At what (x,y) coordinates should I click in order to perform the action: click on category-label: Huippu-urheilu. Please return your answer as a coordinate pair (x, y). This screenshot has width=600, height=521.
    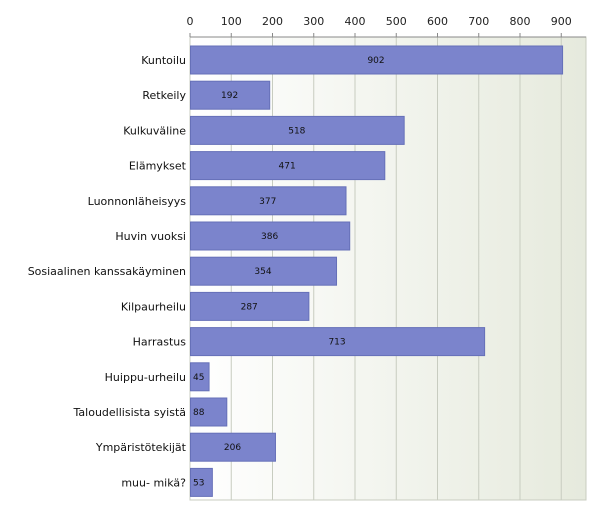
    Looking at the image, I should click on (145, 377).